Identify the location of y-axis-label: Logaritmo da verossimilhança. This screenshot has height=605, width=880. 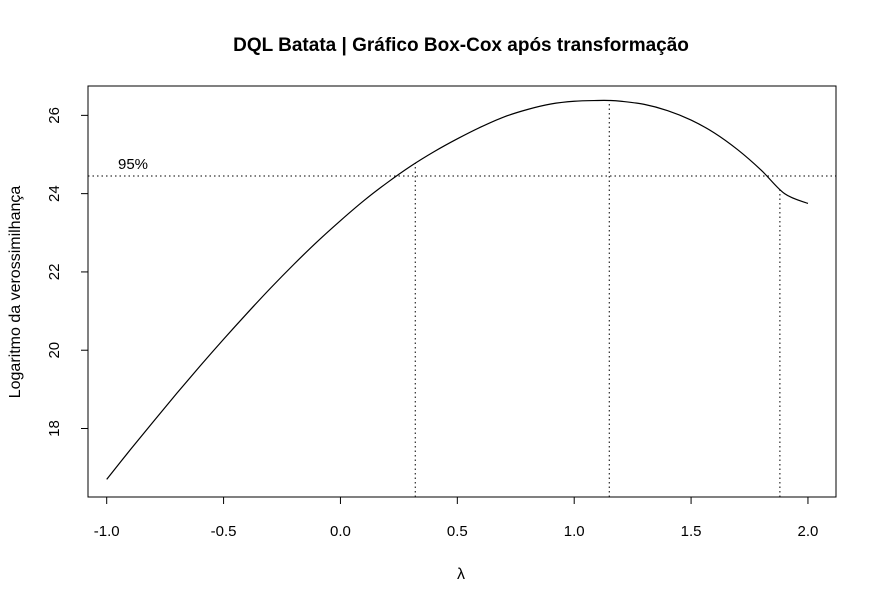
(15, 292).